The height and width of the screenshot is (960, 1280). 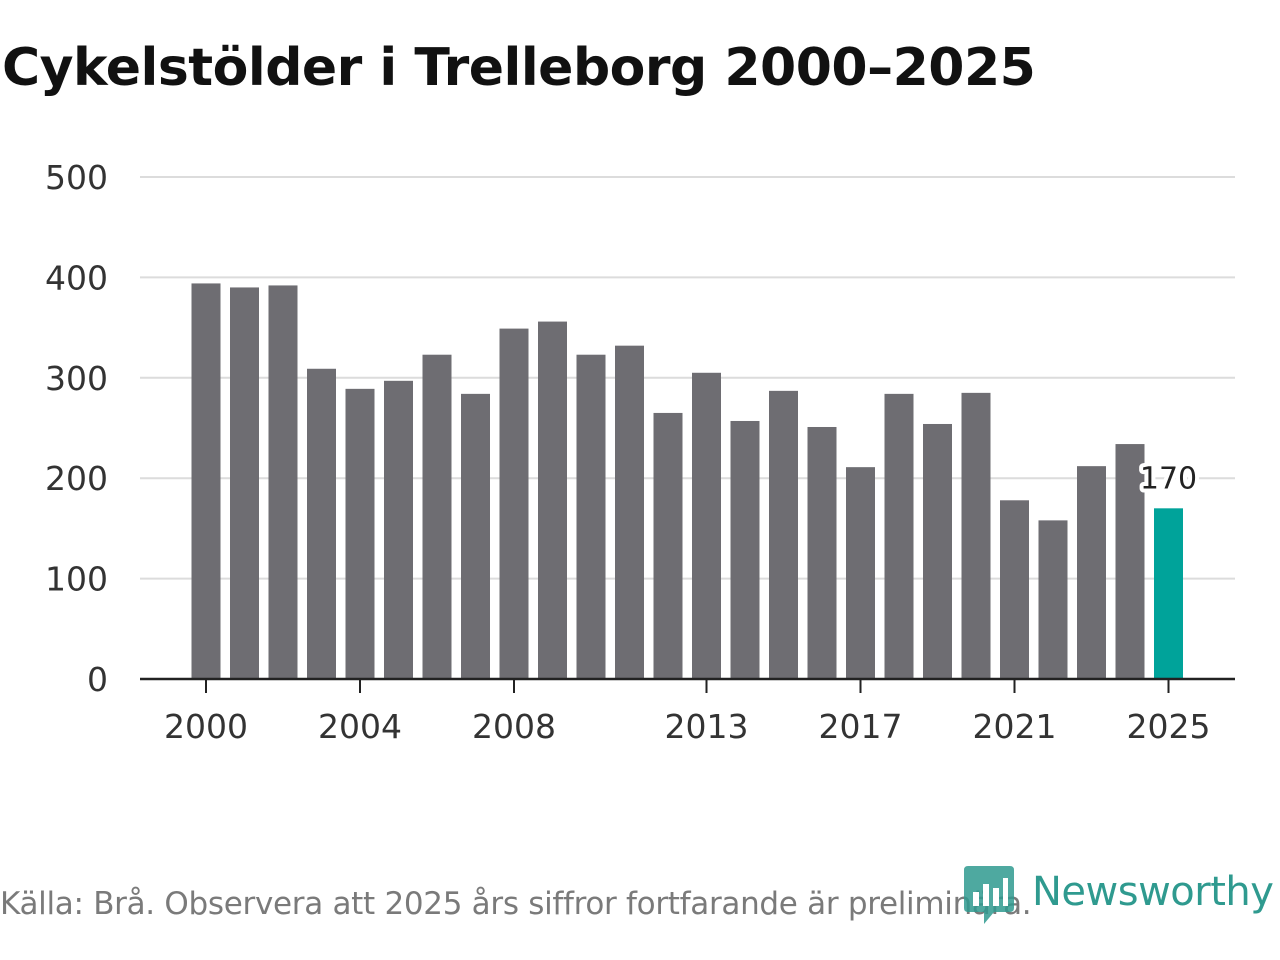 I want to click on bar-2005, so click(x=398, y=529).